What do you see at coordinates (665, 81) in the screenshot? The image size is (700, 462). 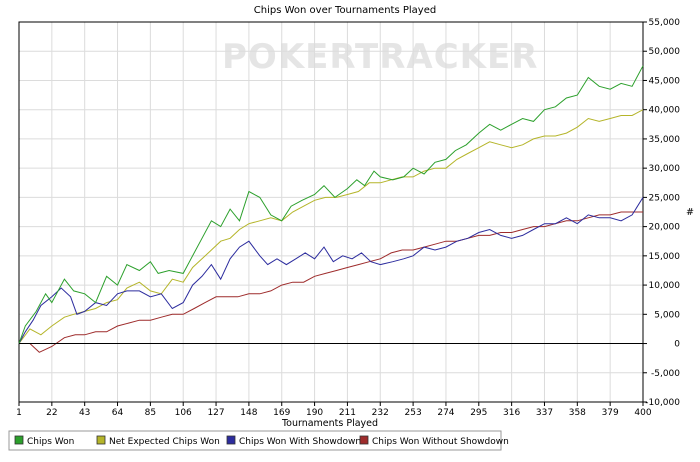 I see `y-tick-label: 45,000` at bounding box center [665, 81].